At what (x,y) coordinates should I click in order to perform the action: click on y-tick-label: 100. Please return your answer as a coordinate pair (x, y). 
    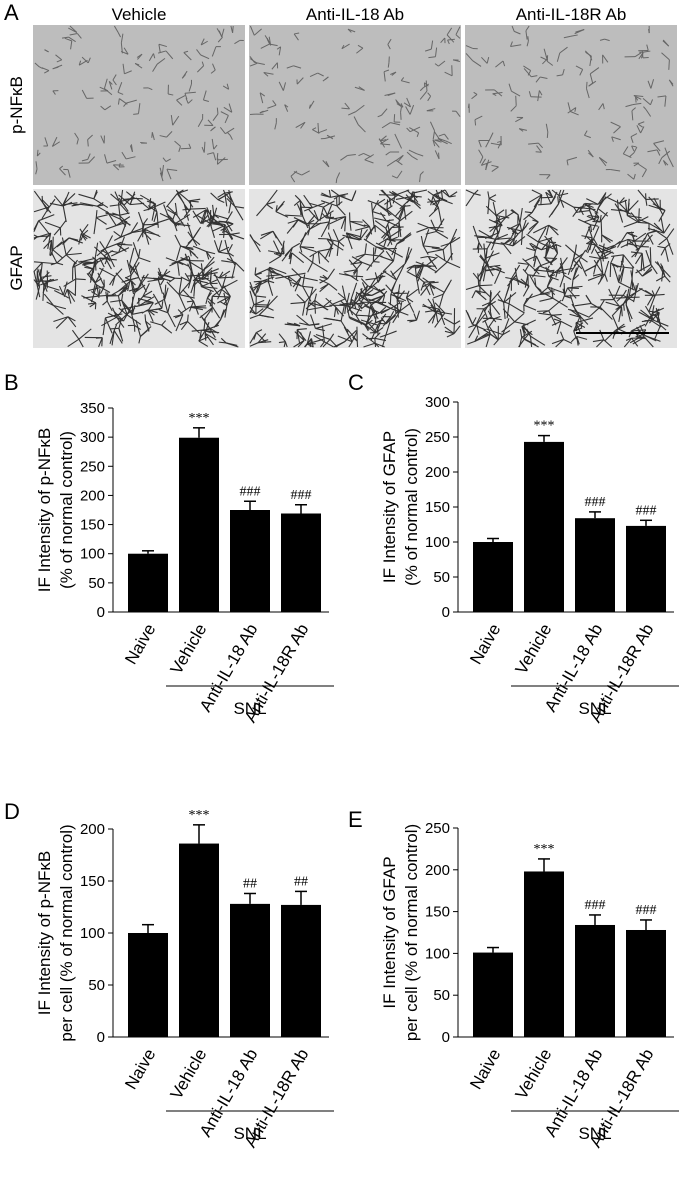
    Looking at the image, I should click on (437, 953).